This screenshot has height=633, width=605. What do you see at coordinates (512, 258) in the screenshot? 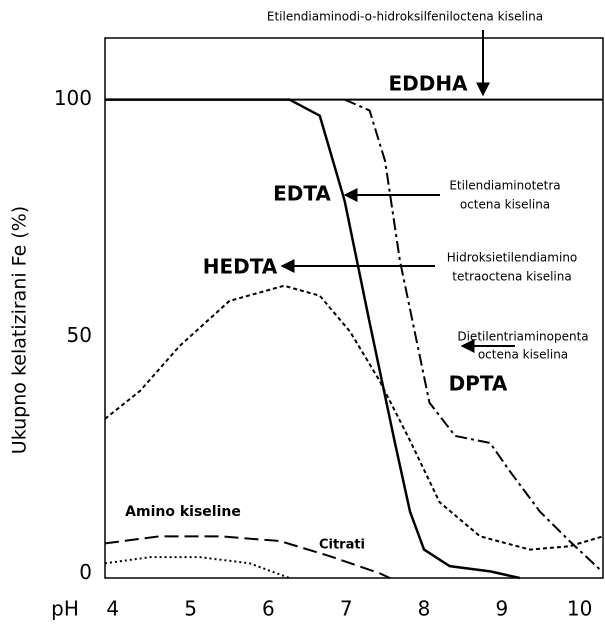
I see `annotation: Hidroksietilendiamino` at bounding box center [512, 258].